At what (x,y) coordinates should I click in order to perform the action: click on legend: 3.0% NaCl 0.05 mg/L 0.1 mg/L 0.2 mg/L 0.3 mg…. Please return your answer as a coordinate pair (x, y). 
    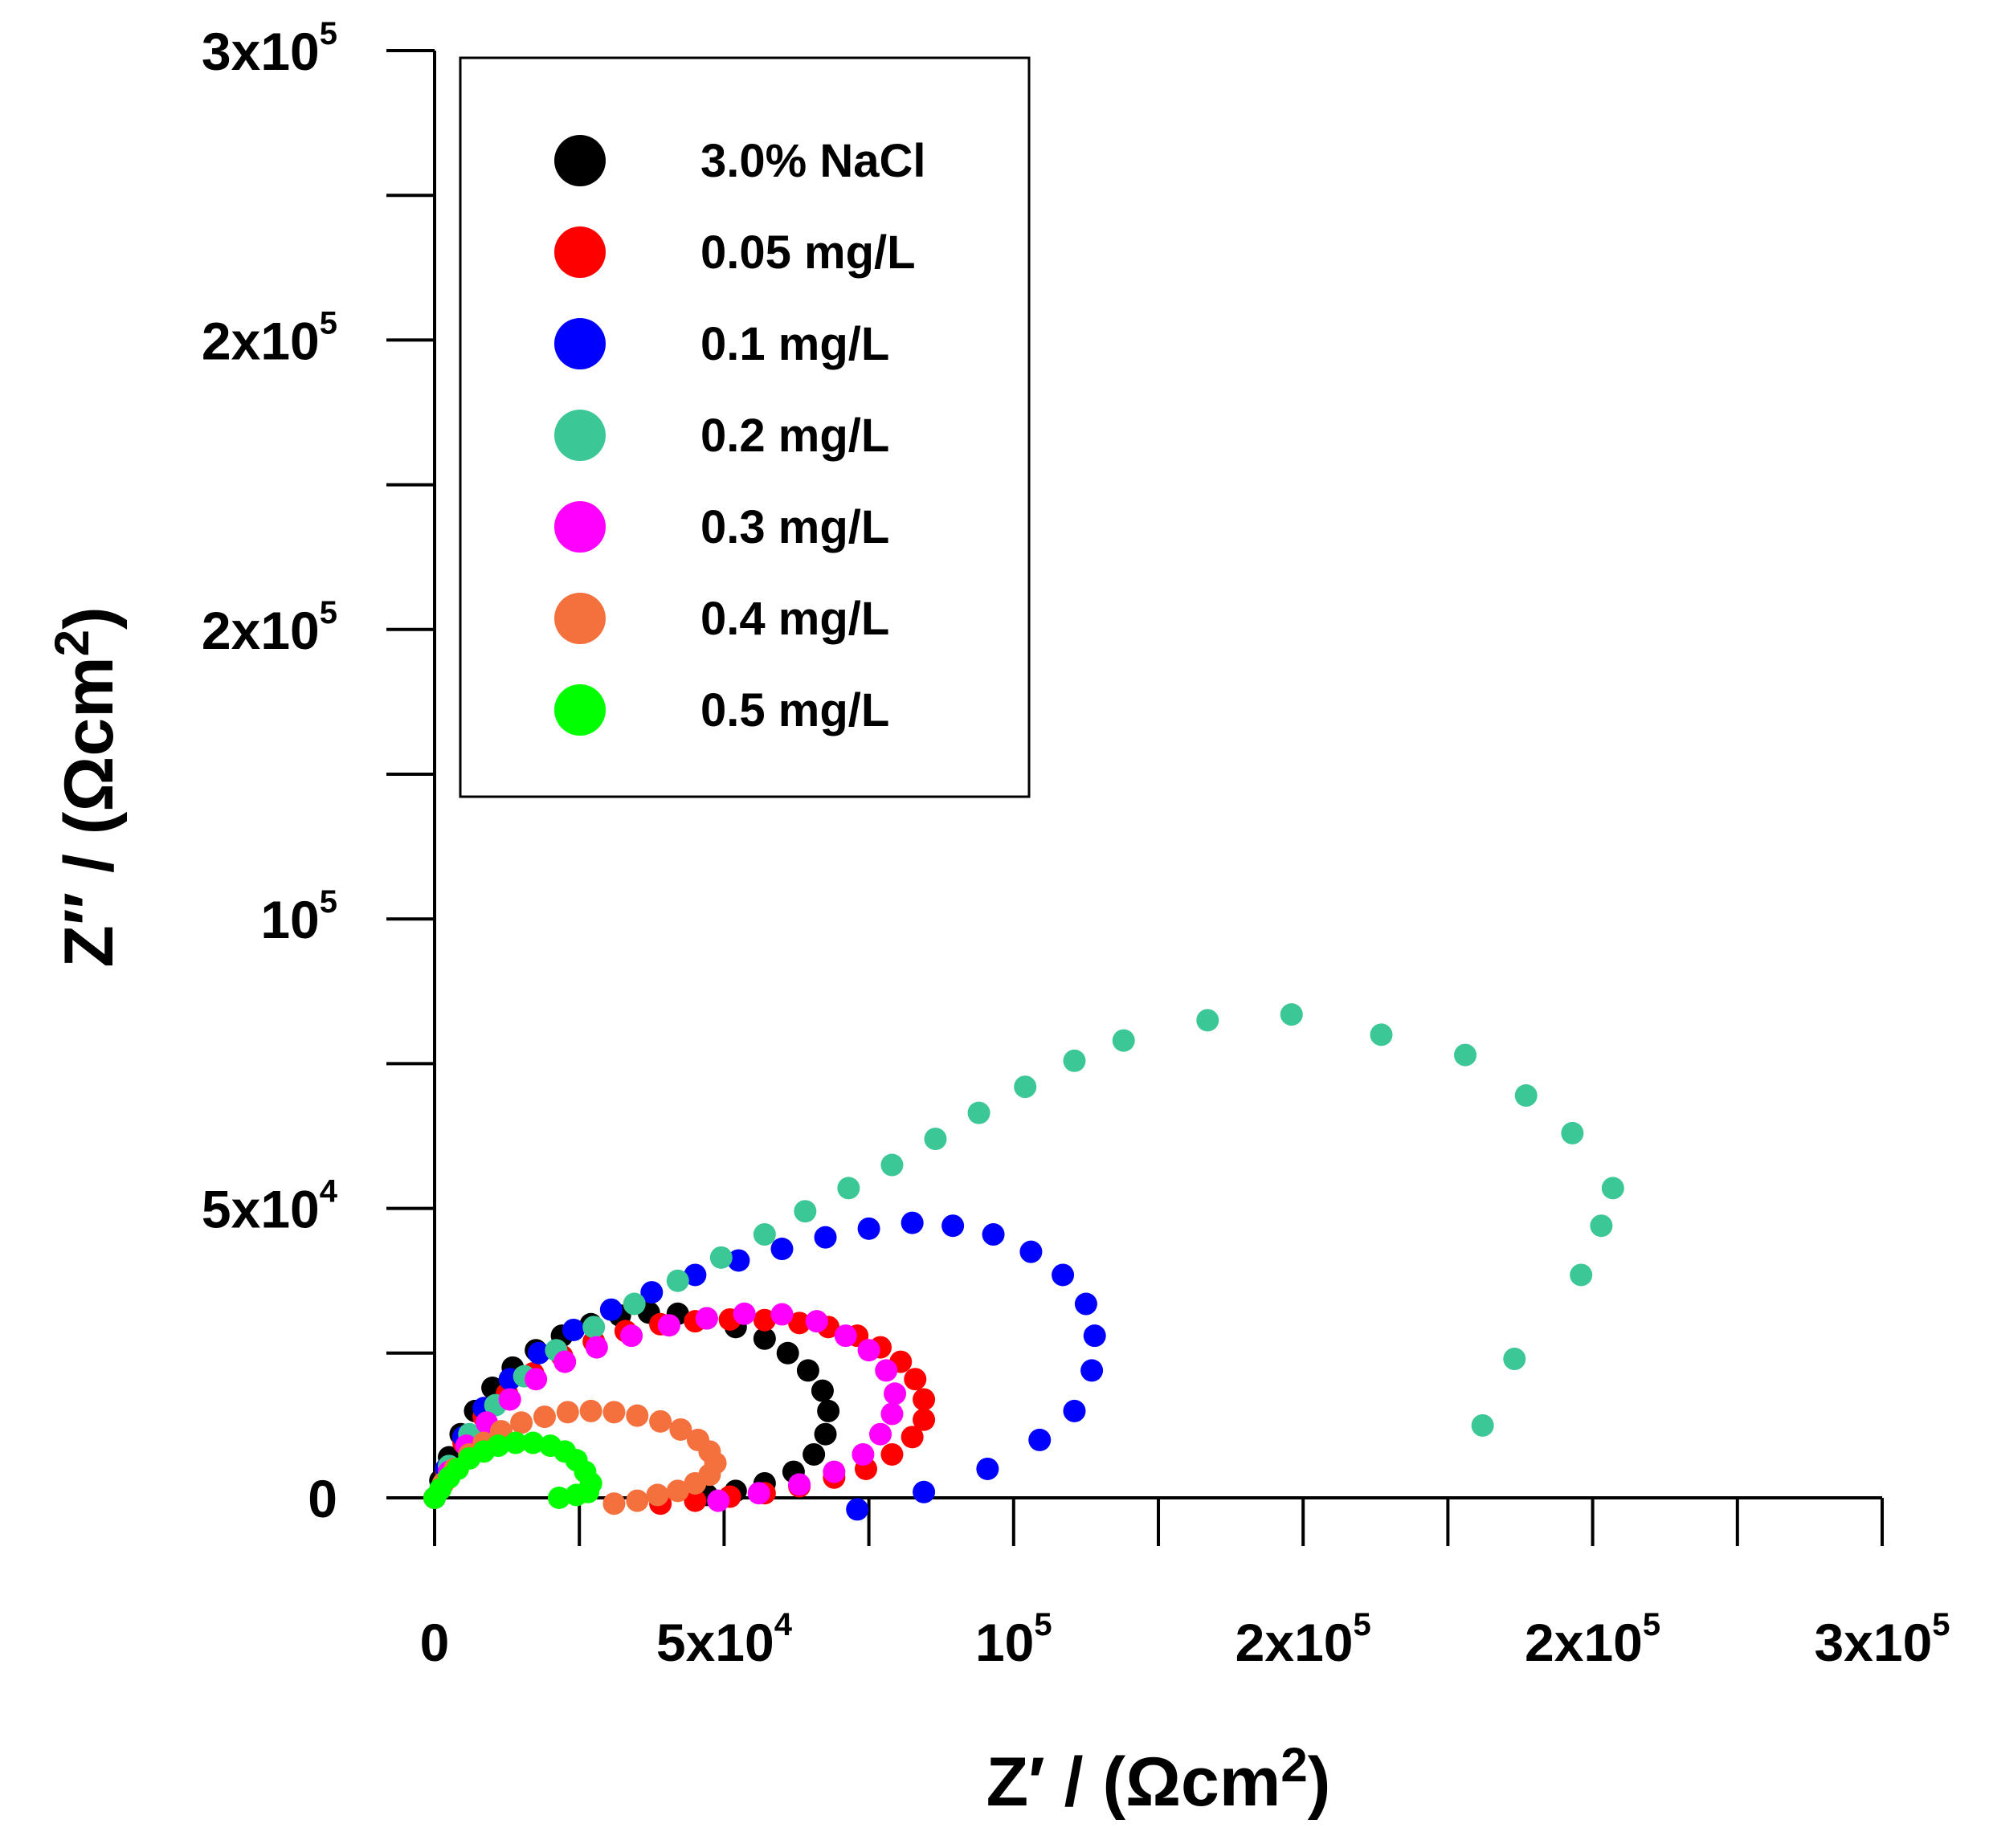
    Looking at the image, I should click on (745, 427).